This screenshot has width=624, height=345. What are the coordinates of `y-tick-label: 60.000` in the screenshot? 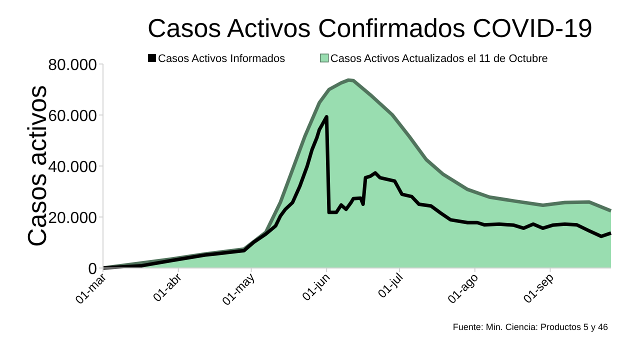 It's located at (73, 116).